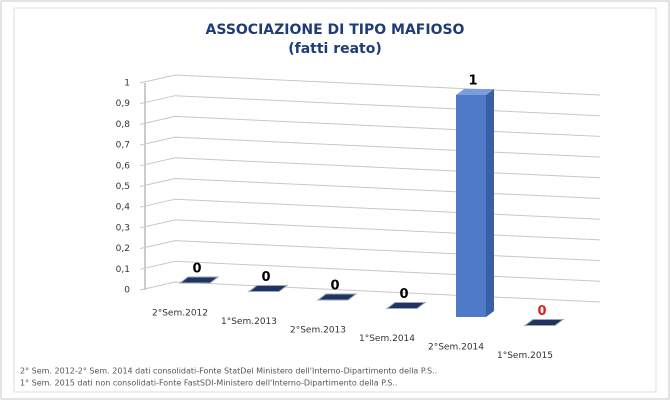 The height and width of the screenshot is (404, 670). Describe the element at coordinates (525, 356) in the screenshot. I see `x-tick-label: 1°Sem.2015` at that location.